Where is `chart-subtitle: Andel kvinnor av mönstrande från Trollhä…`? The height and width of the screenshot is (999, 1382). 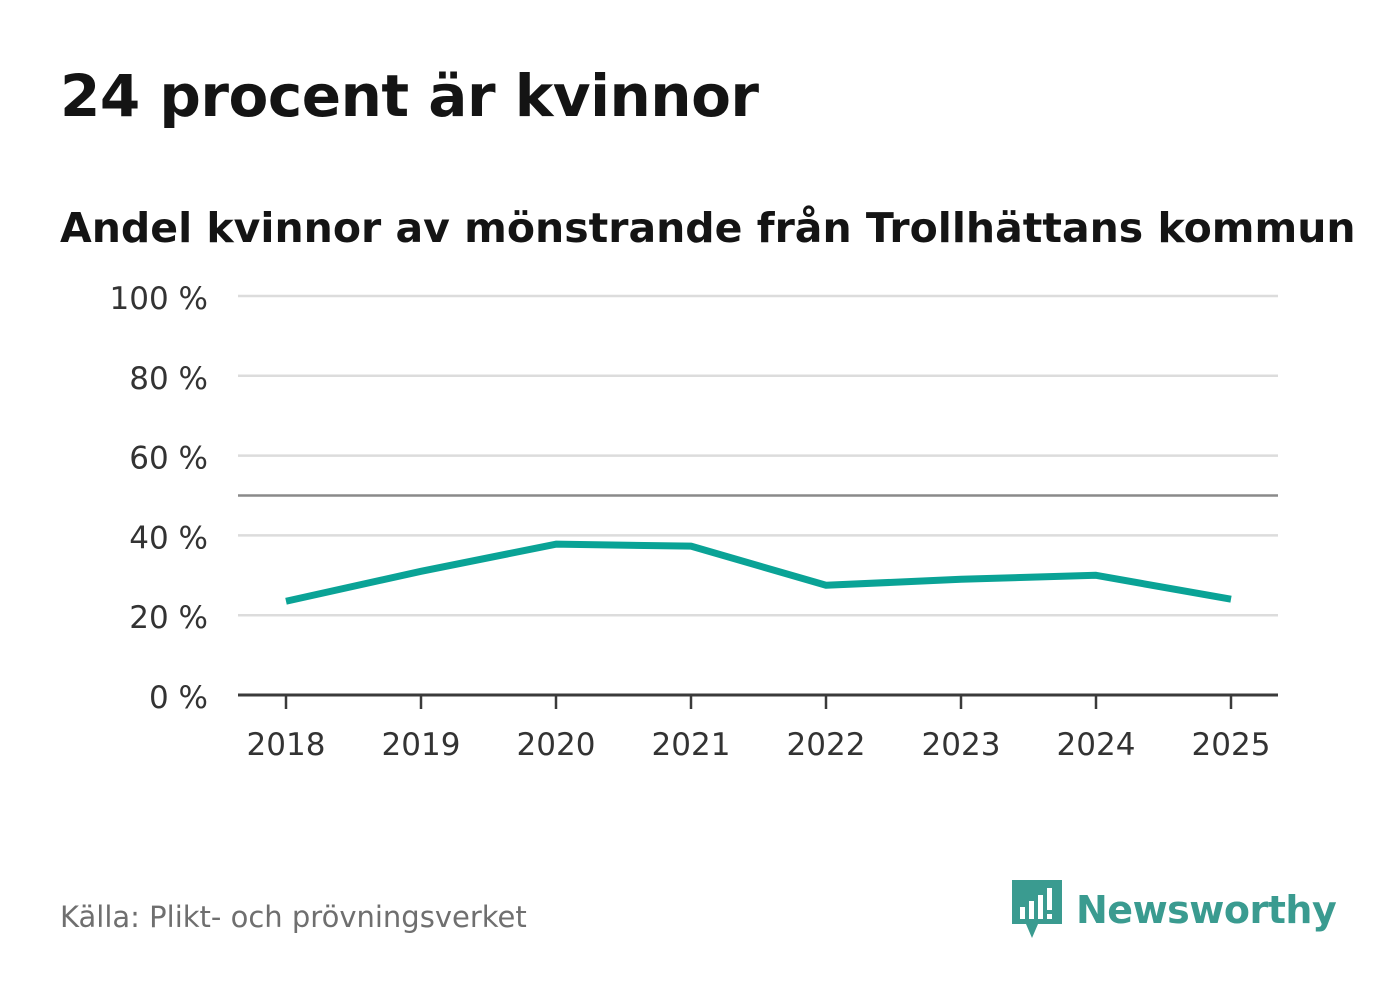 chart-subtitle: Andel kvinnor av mönstrande från Trollhä… is located at coordinates (708, 228).